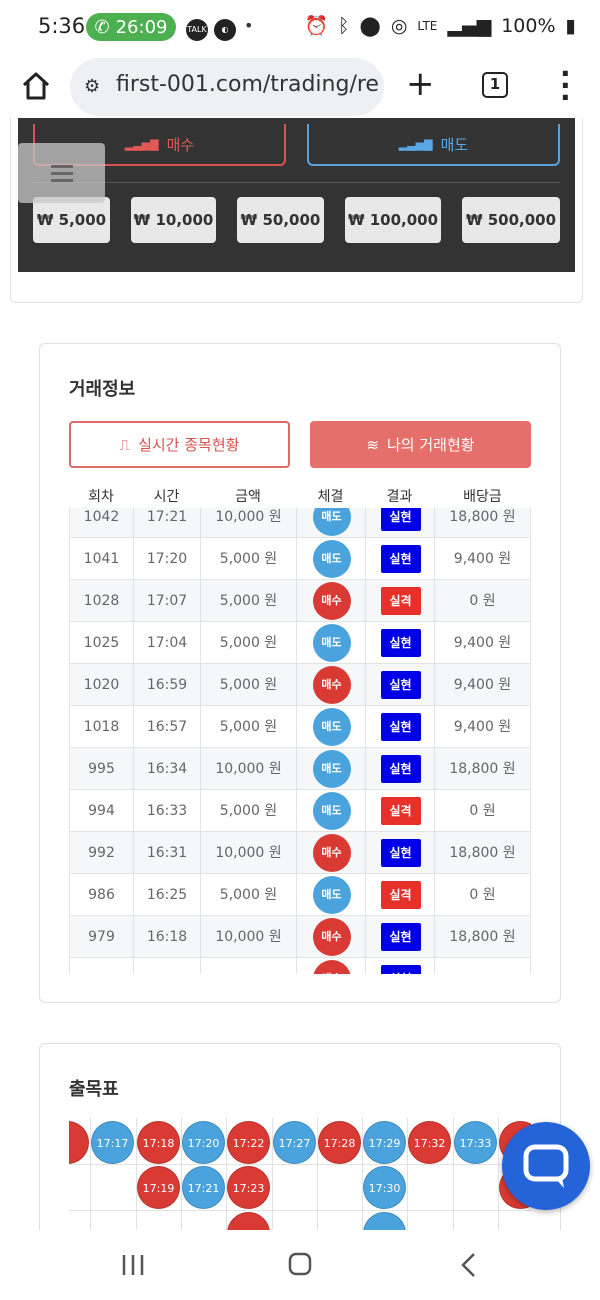 Image resolution: width=600 pixels, height=1300 pixels. Describe the element at coordinates (420, 84) in the screenshot. I see `new-tab-icon: +` at that location.